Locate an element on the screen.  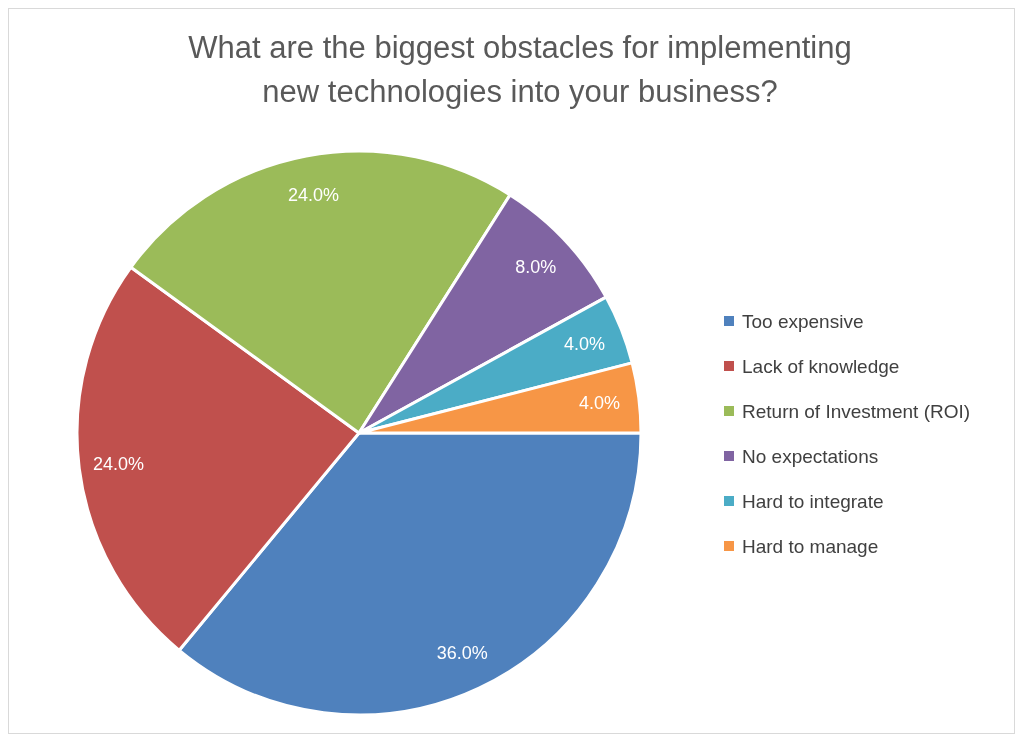
legend-label: Too expensive is located at coordinates (803, 321).